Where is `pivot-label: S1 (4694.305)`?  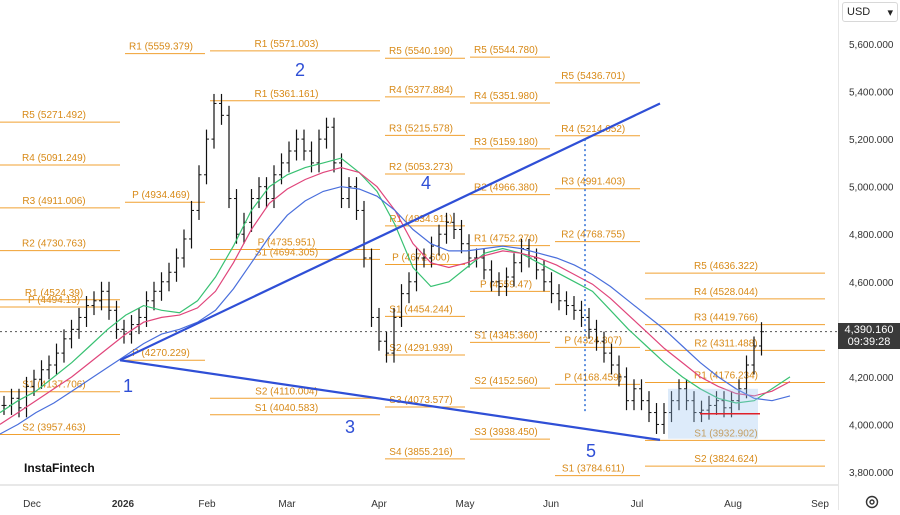
pivot-label: S1 (4694.305) is located at coordinates (286, 252).